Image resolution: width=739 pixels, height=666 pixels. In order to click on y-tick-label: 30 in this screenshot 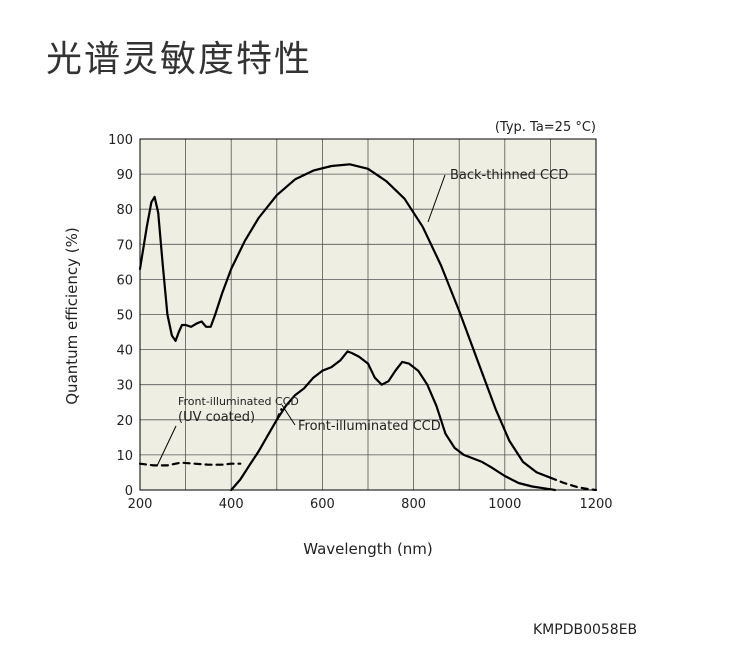, I will do `click(124, 386)`.